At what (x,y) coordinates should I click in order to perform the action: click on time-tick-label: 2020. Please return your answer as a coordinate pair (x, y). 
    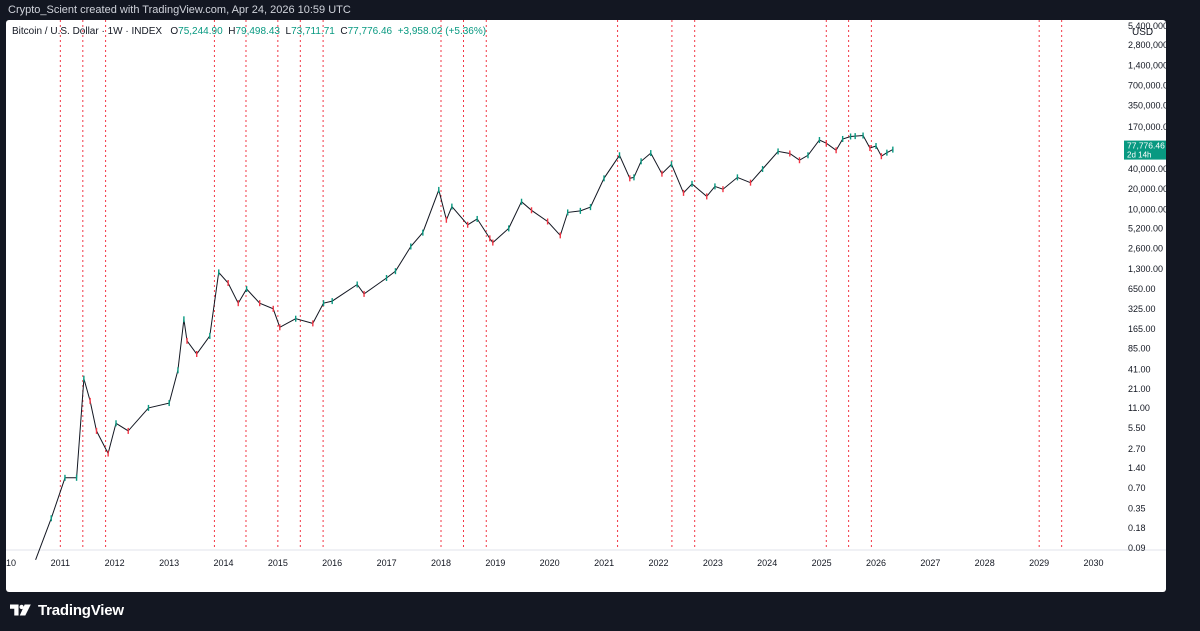
    Looking at the image, I should click on (550, 563).